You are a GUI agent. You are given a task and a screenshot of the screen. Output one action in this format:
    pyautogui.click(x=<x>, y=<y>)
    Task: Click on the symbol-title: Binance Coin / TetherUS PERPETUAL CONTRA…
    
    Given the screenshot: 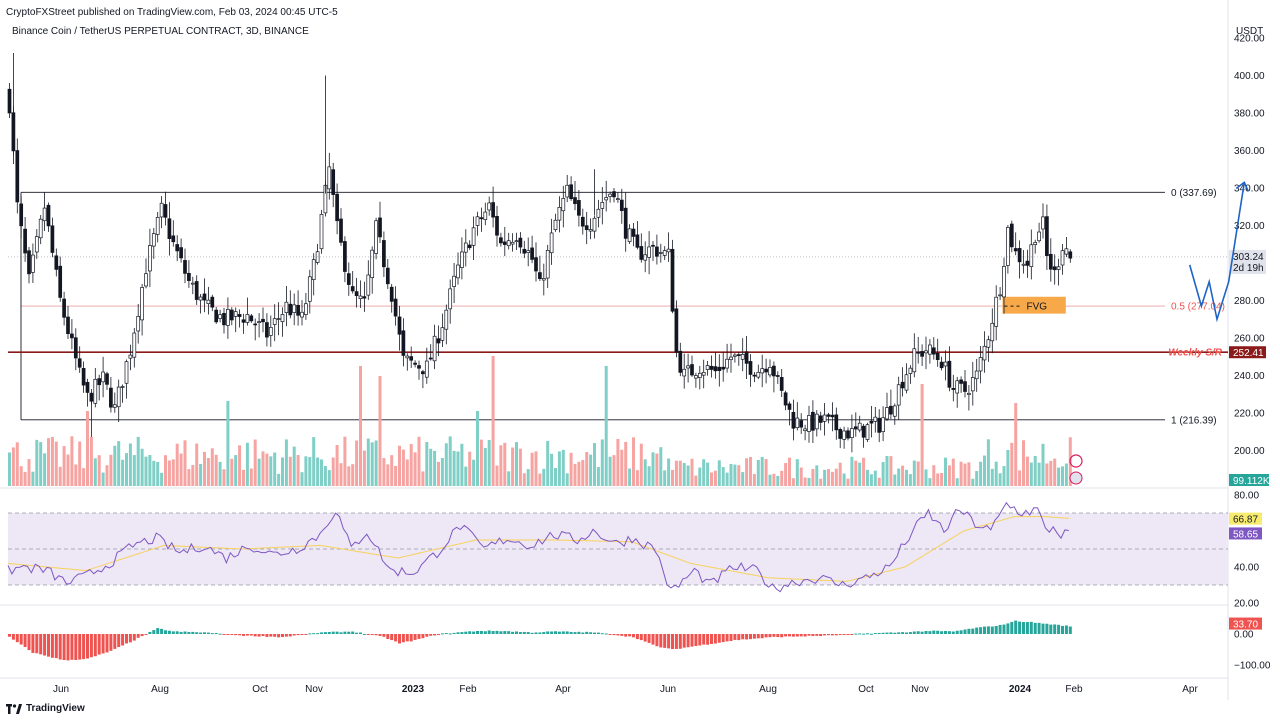 What is the action you would take?
    pyautogui.click(x=160, y=31)
    